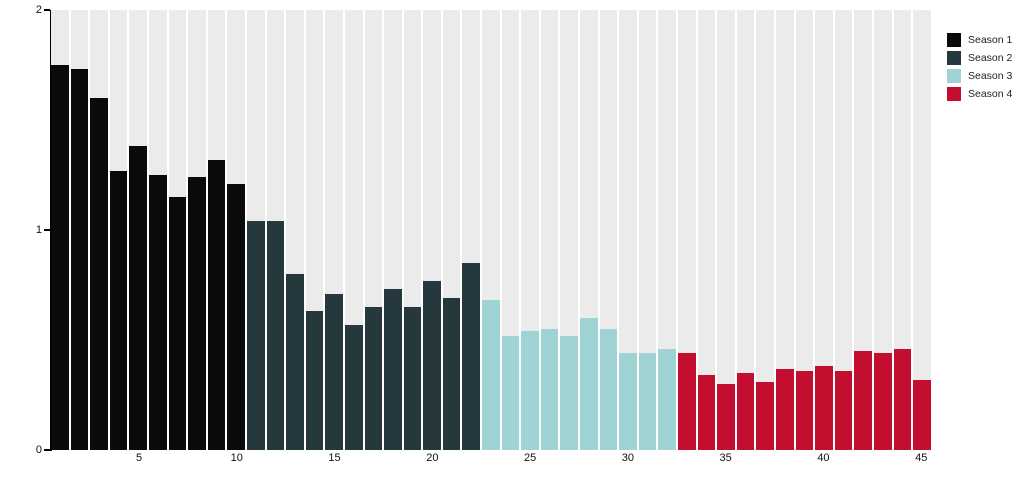 The height and width of the screenshot is (500, 1030). What do you see at coordinates (51, 230) in the screenshot?
I see `y-axis-line` at bounding box center [51, 230].